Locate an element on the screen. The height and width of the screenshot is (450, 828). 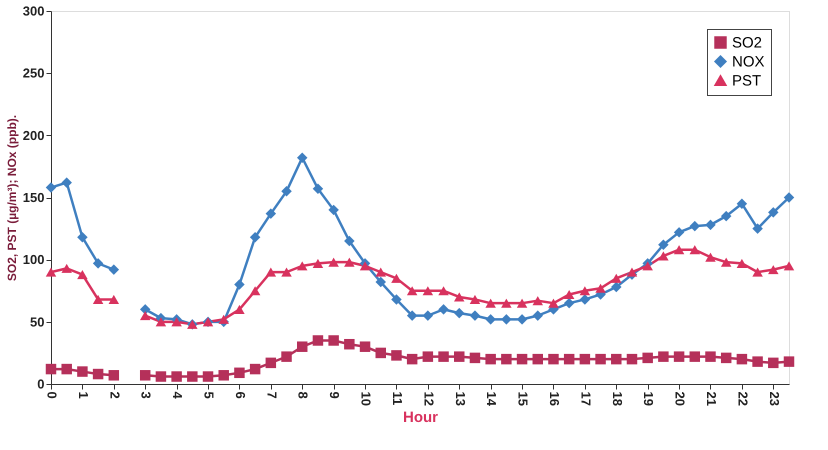
y-tick-label: 250 is located at coordinates (33, 73).